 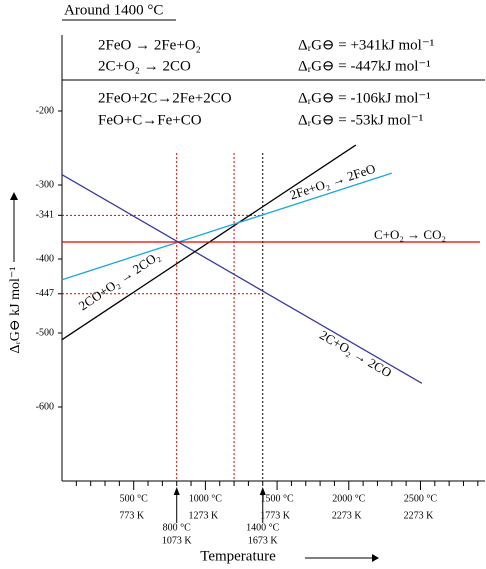 What do you see at coordinates (410, 234) in the screenshot?
I see `series-label: C+O₂ → CO₂` at bounding box center [410, 234].